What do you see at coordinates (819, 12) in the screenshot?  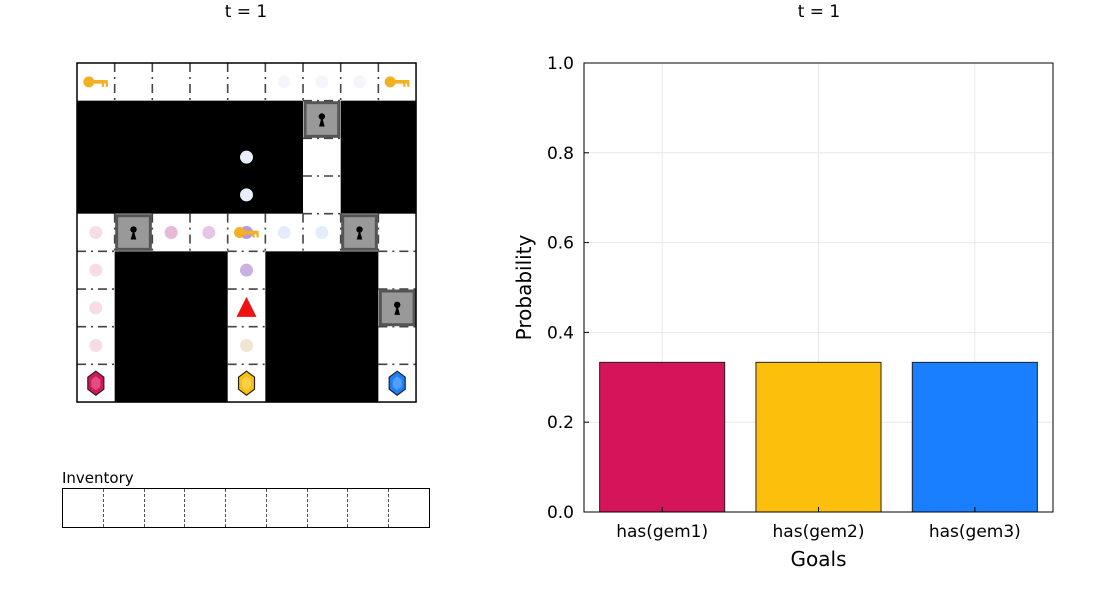 I see `chart-title: t = 1` at bounding box center [819, 12].